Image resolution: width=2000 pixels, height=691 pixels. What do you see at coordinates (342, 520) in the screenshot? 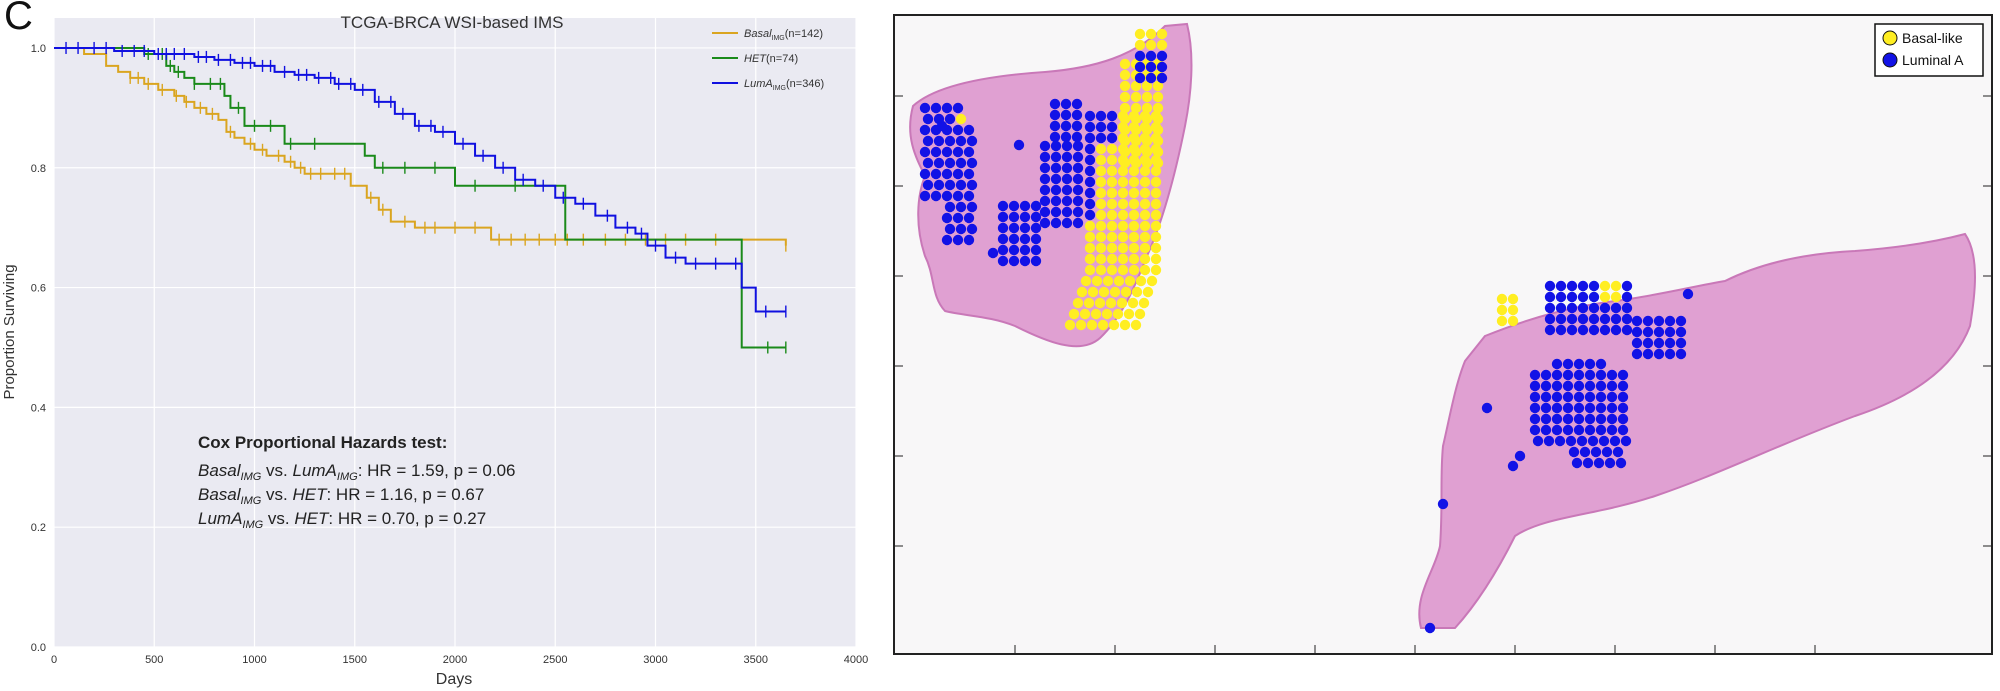
I see `annotation-line: LumAIMG vs. HET: HR = 0.70, p = 0.27` at bounding box center [342, 520].